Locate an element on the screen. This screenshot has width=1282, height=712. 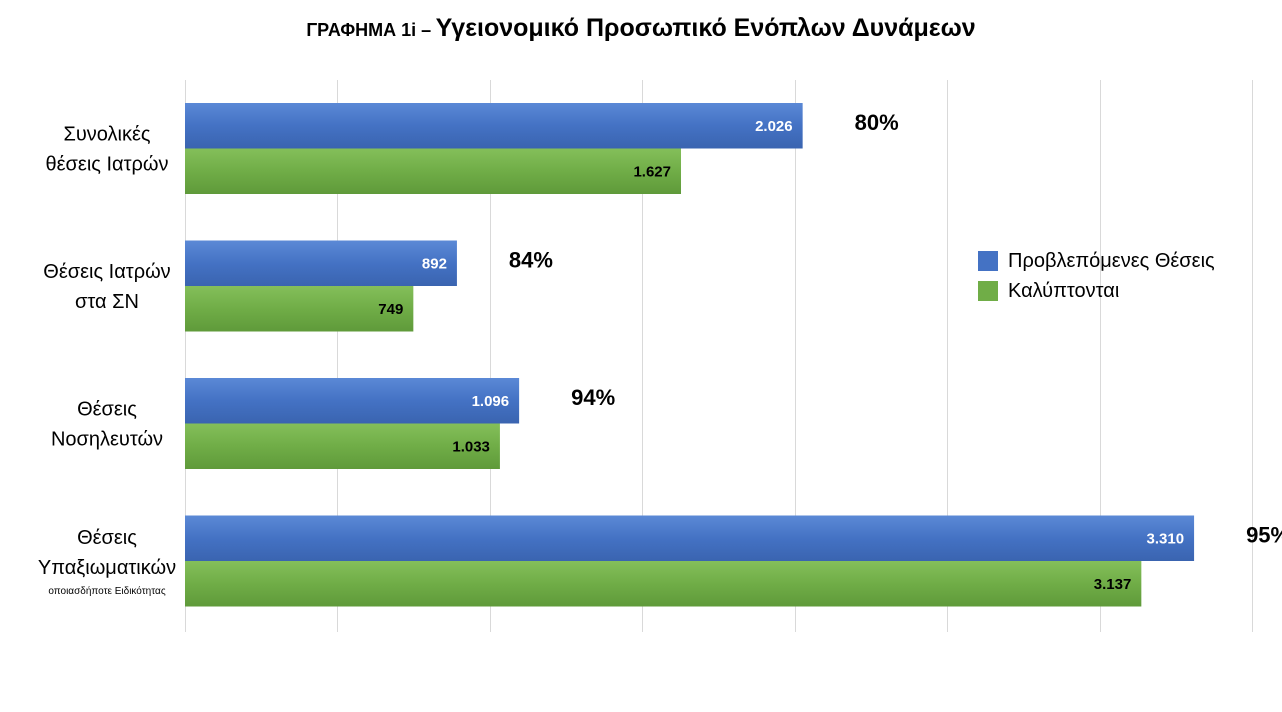
percentage-label: 80% is located at coordinates (877, 122).